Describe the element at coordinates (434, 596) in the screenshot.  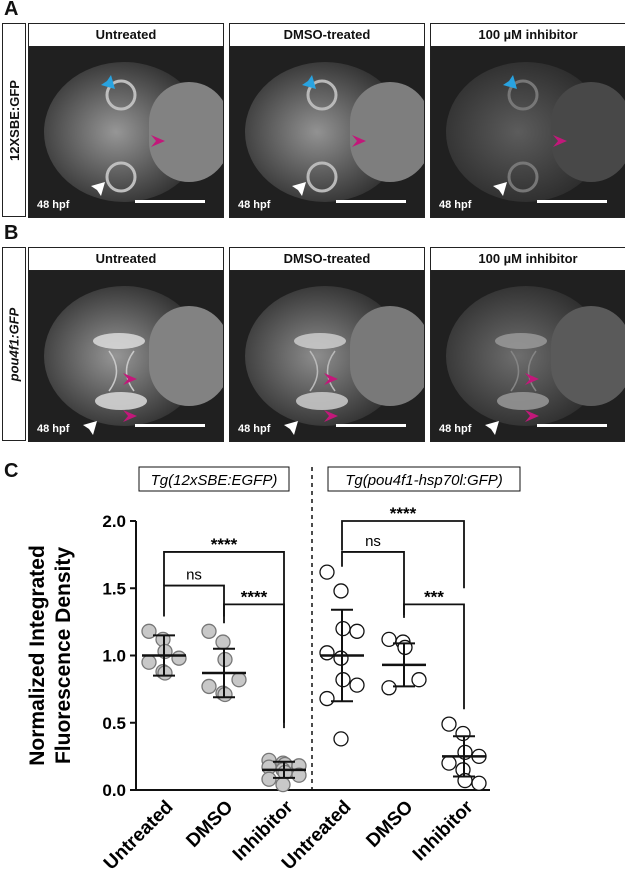
I see `significance-label: ***` at that location.